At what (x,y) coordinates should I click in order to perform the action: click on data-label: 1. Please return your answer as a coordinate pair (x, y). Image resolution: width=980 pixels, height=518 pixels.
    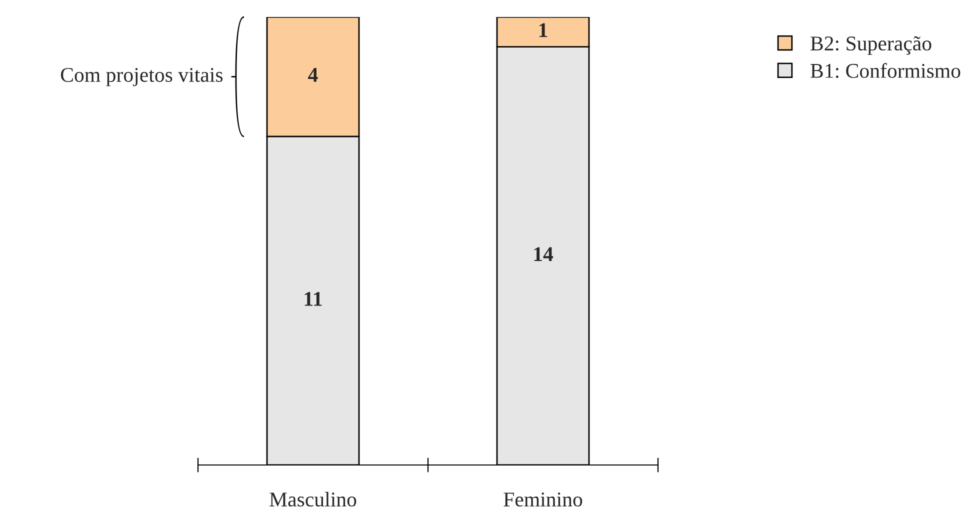
    Looking at the image, I should click on (543, 30).